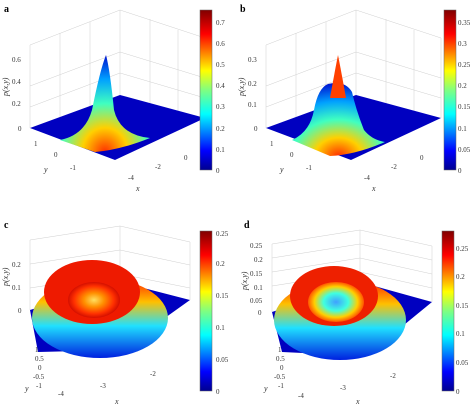 Image resolution: width=474 pixels, height=413 pixels. What do you see at coordinates (220, 107) in the screenshot?
I see `cb-tick-a-3: 0.3` at bounding box center [220, 107].